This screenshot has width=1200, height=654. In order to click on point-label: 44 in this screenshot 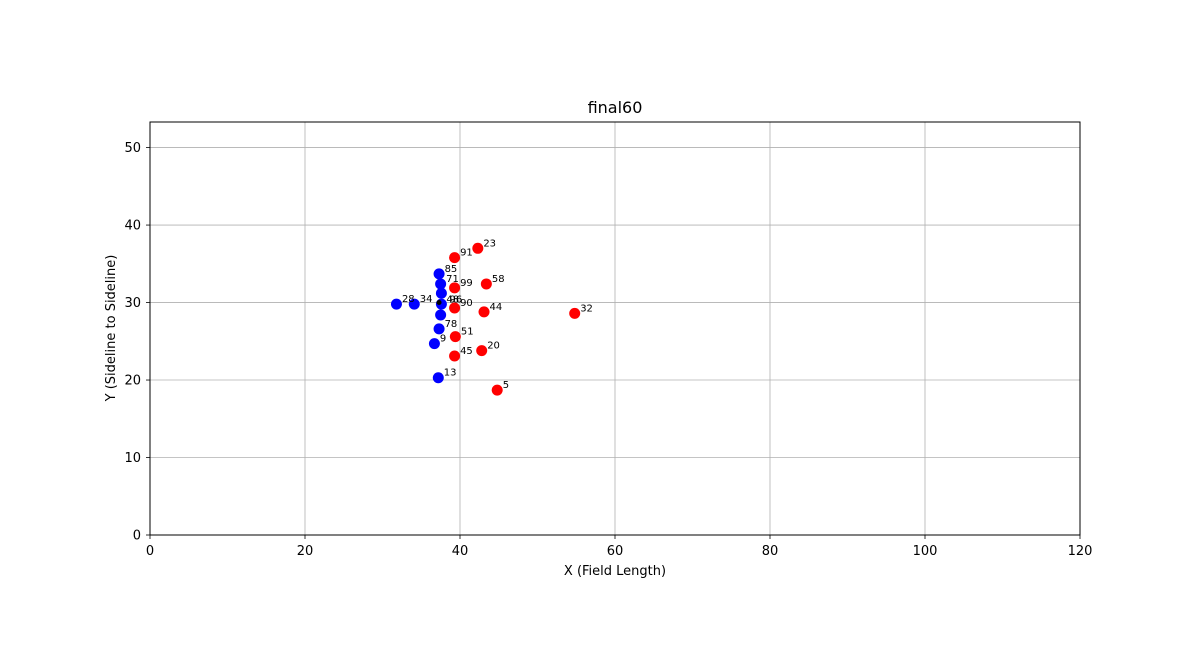, I will do `click(496, 307)`.